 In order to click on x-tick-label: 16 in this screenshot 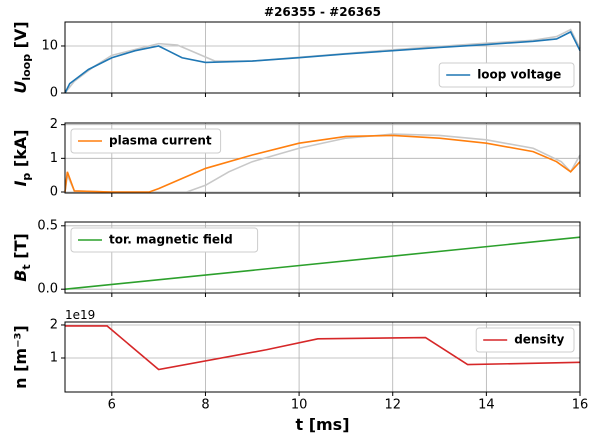, I will do `click(580, 405)`.